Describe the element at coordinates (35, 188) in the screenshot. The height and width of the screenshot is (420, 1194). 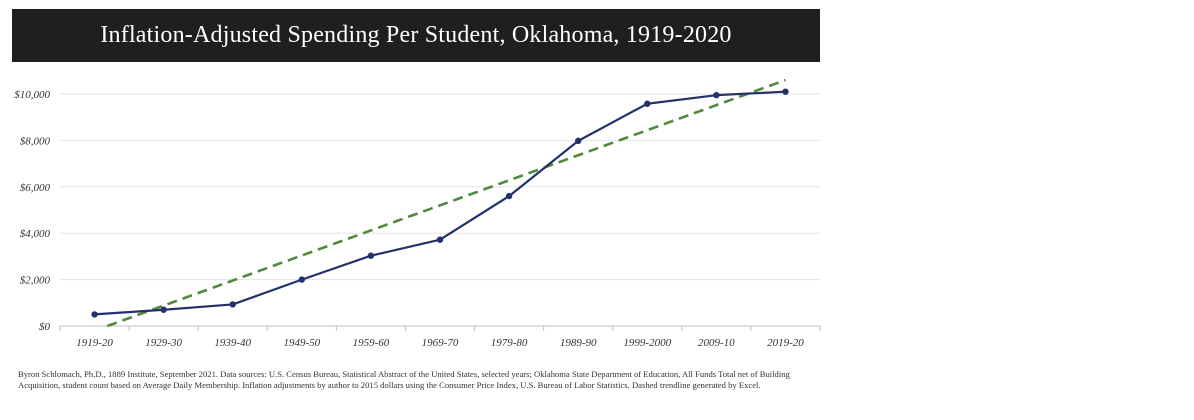
I see `y-tick-label: $6,000` at that location.